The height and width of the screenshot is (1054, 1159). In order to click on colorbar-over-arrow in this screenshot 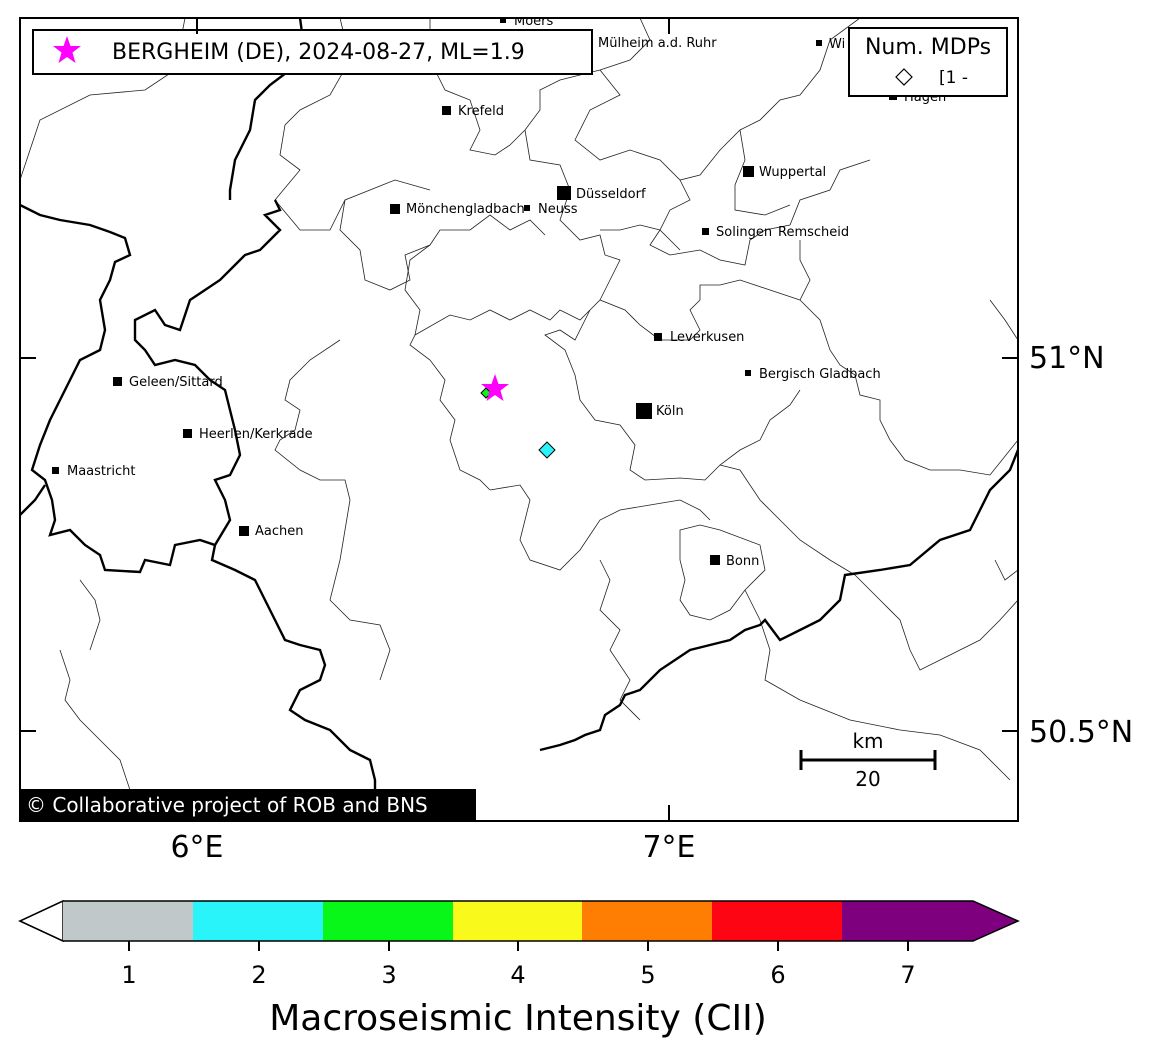, I will do `click(995, 921)`.